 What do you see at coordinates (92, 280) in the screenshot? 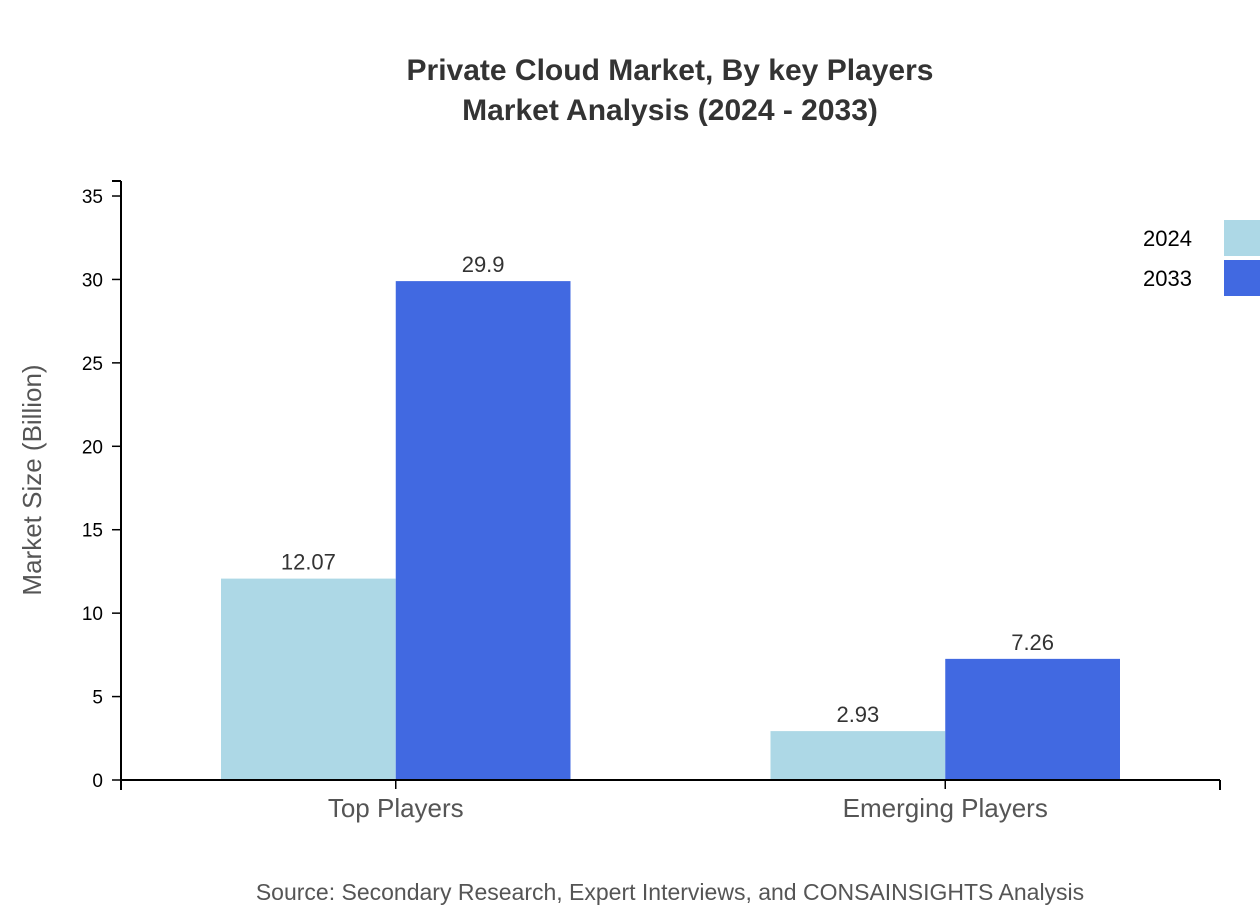
I see `y-tick-label: 30` at bounding box center [92, 280].